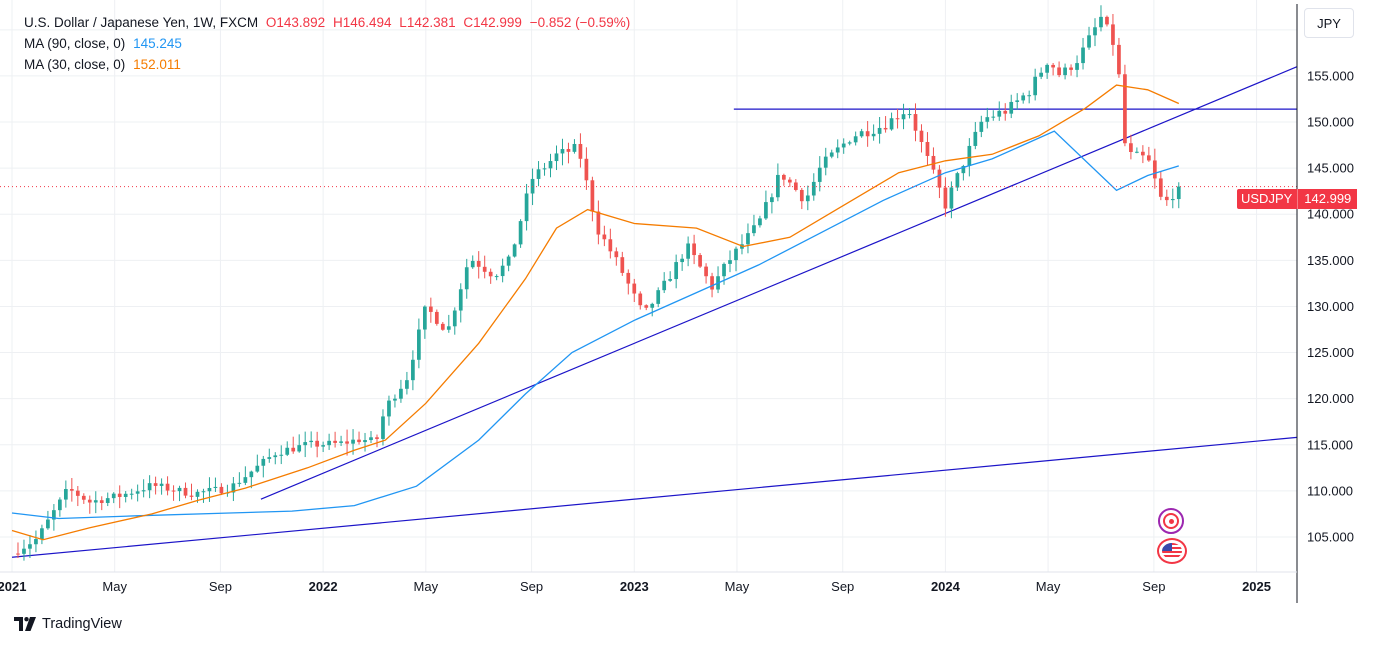 This screenshot has height=647, width=1376. What do you see at coordinates (1329, 23) in the screenshot?
I see `currency-button: JPY` at bounding box center [1329, 23].